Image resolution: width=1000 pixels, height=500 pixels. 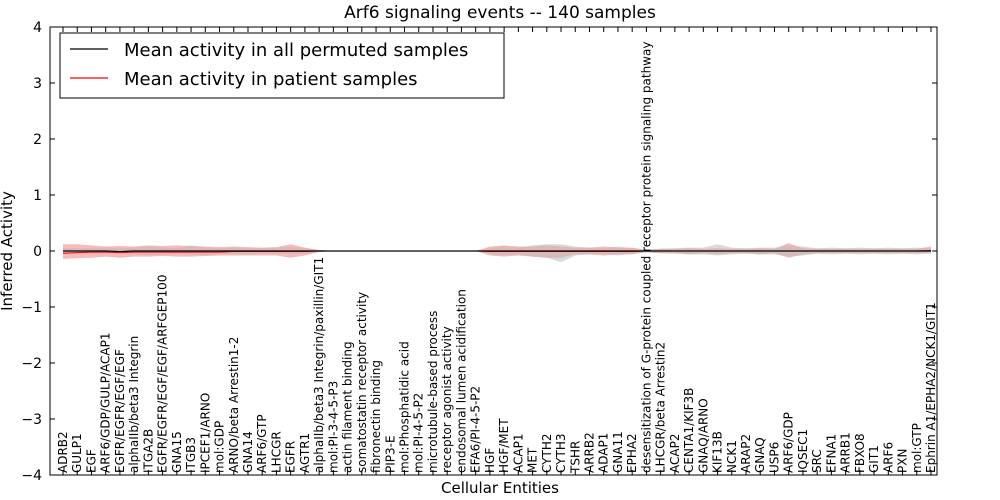 I want to click on x-tick-label: GNAQ/ARNO, so click(x=703, y=435).